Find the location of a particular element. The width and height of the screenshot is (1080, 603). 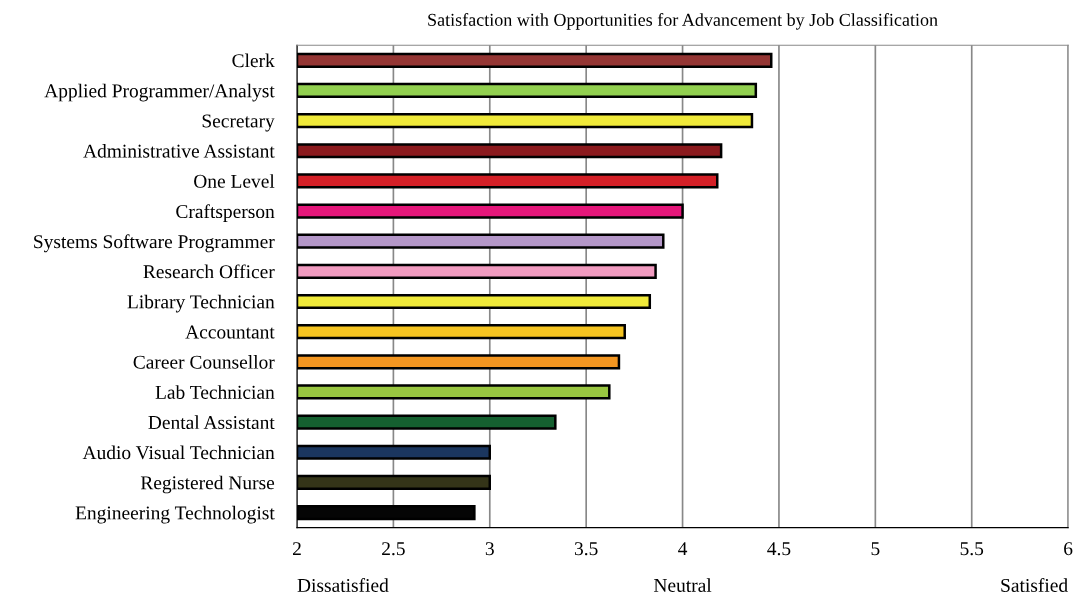

x-tick-label: 3.5 is located at coordinates (586, 549).